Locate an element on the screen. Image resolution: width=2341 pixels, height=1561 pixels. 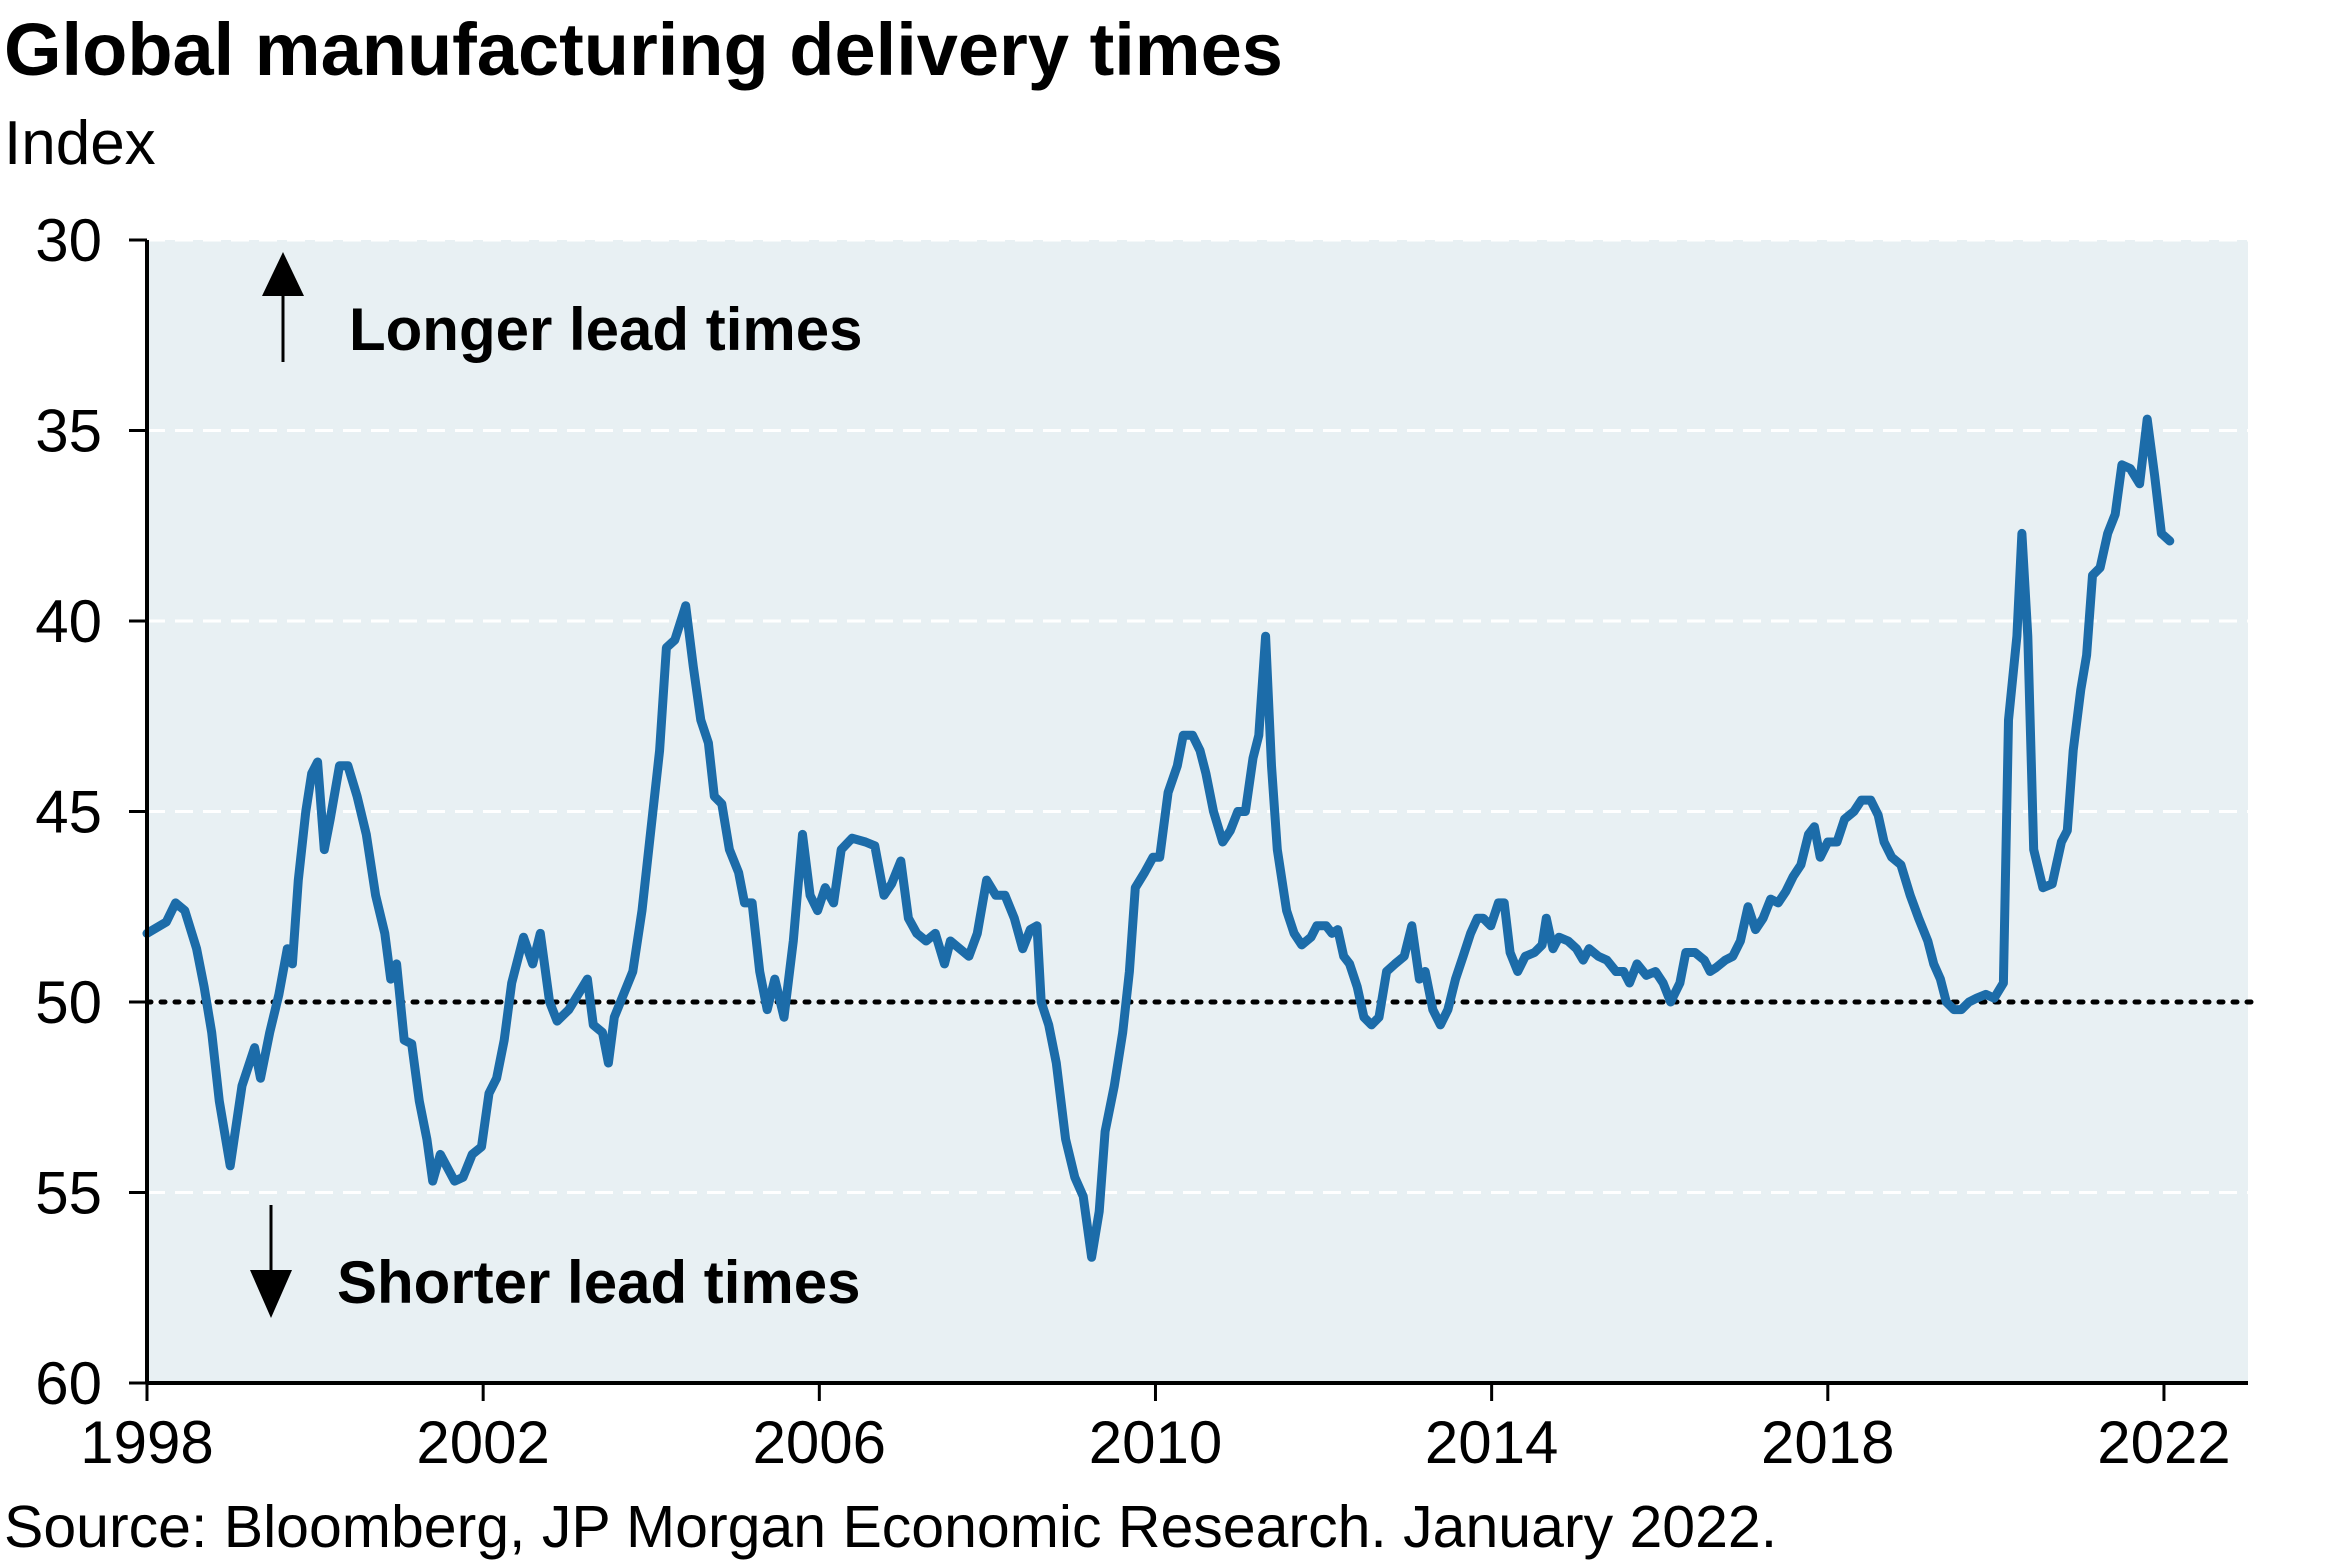
y-tick-label: 50 is located at coordinates (68, 1002).